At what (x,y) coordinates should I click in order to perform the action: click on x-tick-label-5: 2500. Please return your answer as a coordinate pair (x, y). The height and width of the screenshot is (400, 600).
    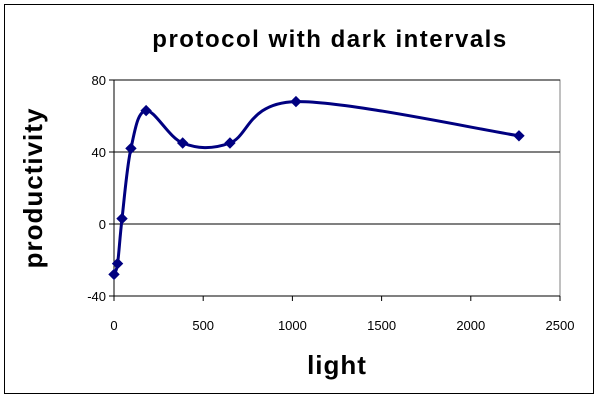
    Looking at the image, I should click on (560, 325).